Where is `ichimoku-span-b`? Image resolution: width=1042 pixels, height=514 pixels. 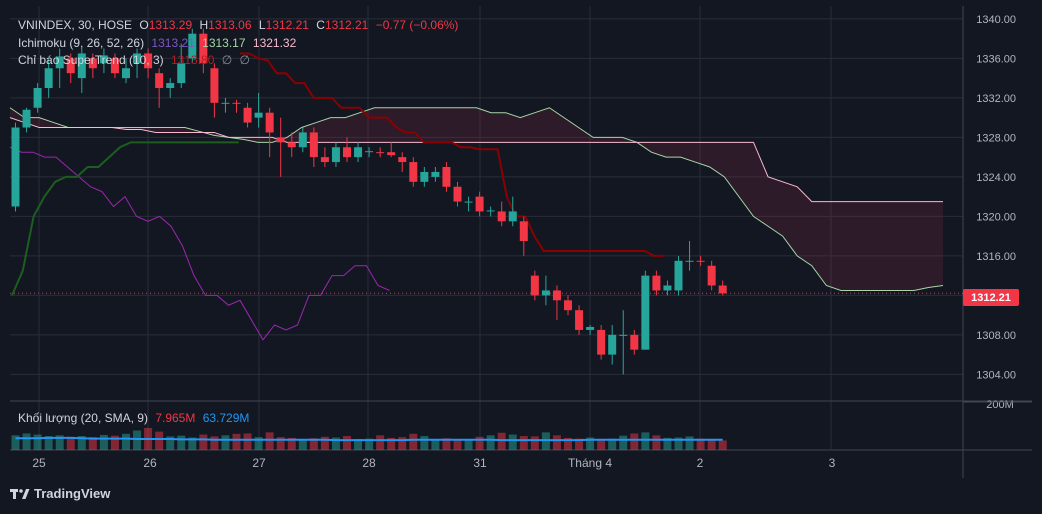 ichimoku-span-b is located at coordinates (476, 160).